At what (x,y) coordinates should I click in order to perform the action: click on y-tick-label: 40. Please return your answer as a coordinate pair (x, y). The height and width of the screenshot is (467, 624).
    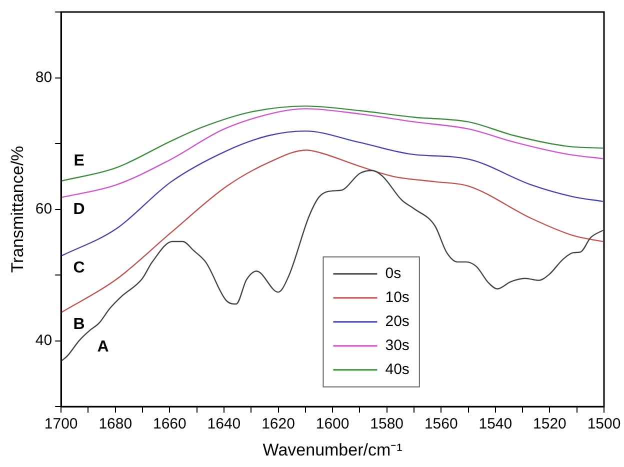
    Looking at the image, I should click on (43, 340).